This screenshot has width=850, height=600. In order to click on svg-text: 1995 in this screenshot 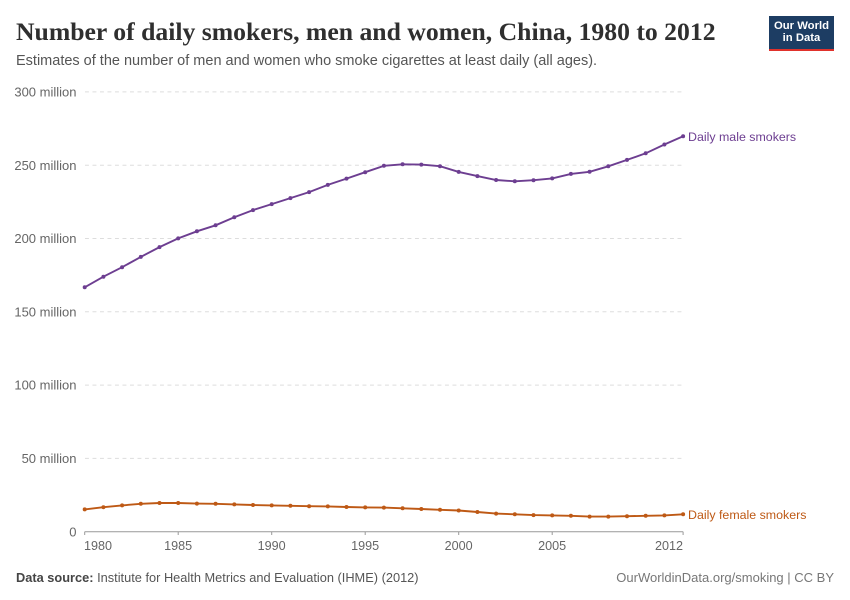, I will do `click(365, 546)`.